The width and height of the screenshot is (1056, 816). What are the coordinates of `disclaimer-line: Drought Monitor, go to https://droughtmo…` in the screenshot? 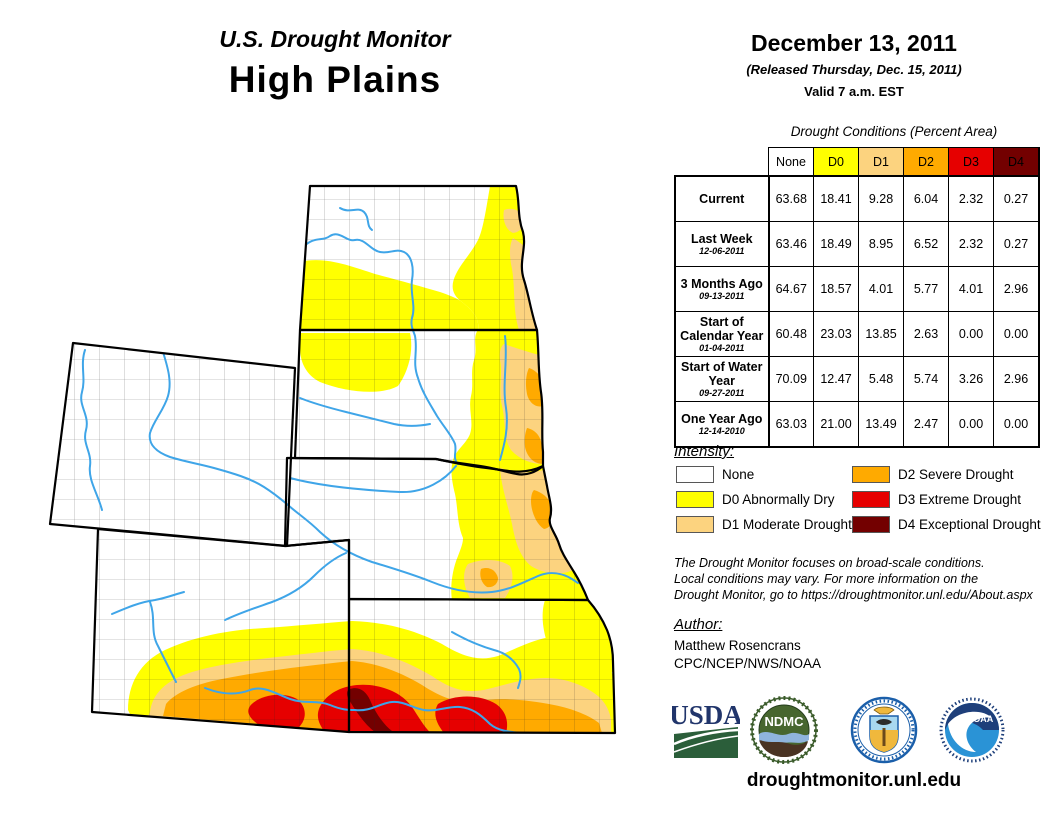 It's located at (853, 595).